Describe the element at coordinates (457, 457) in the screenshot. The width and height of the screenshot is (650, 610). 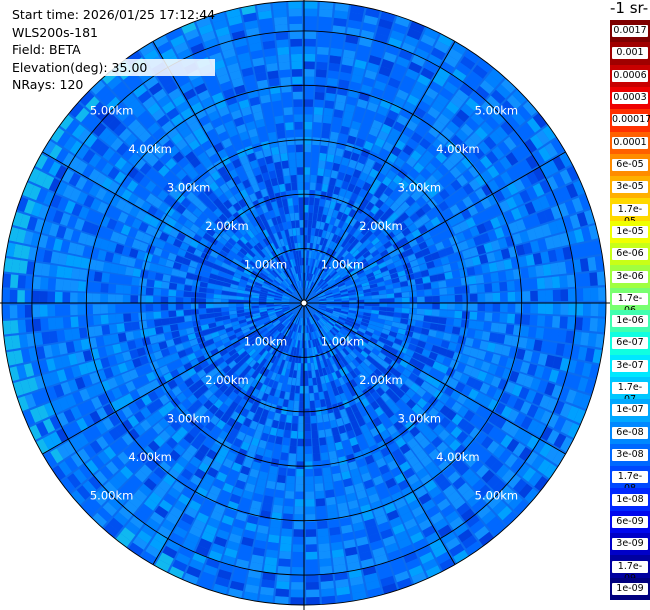
I see `ring-label: 4.00km` at that location.